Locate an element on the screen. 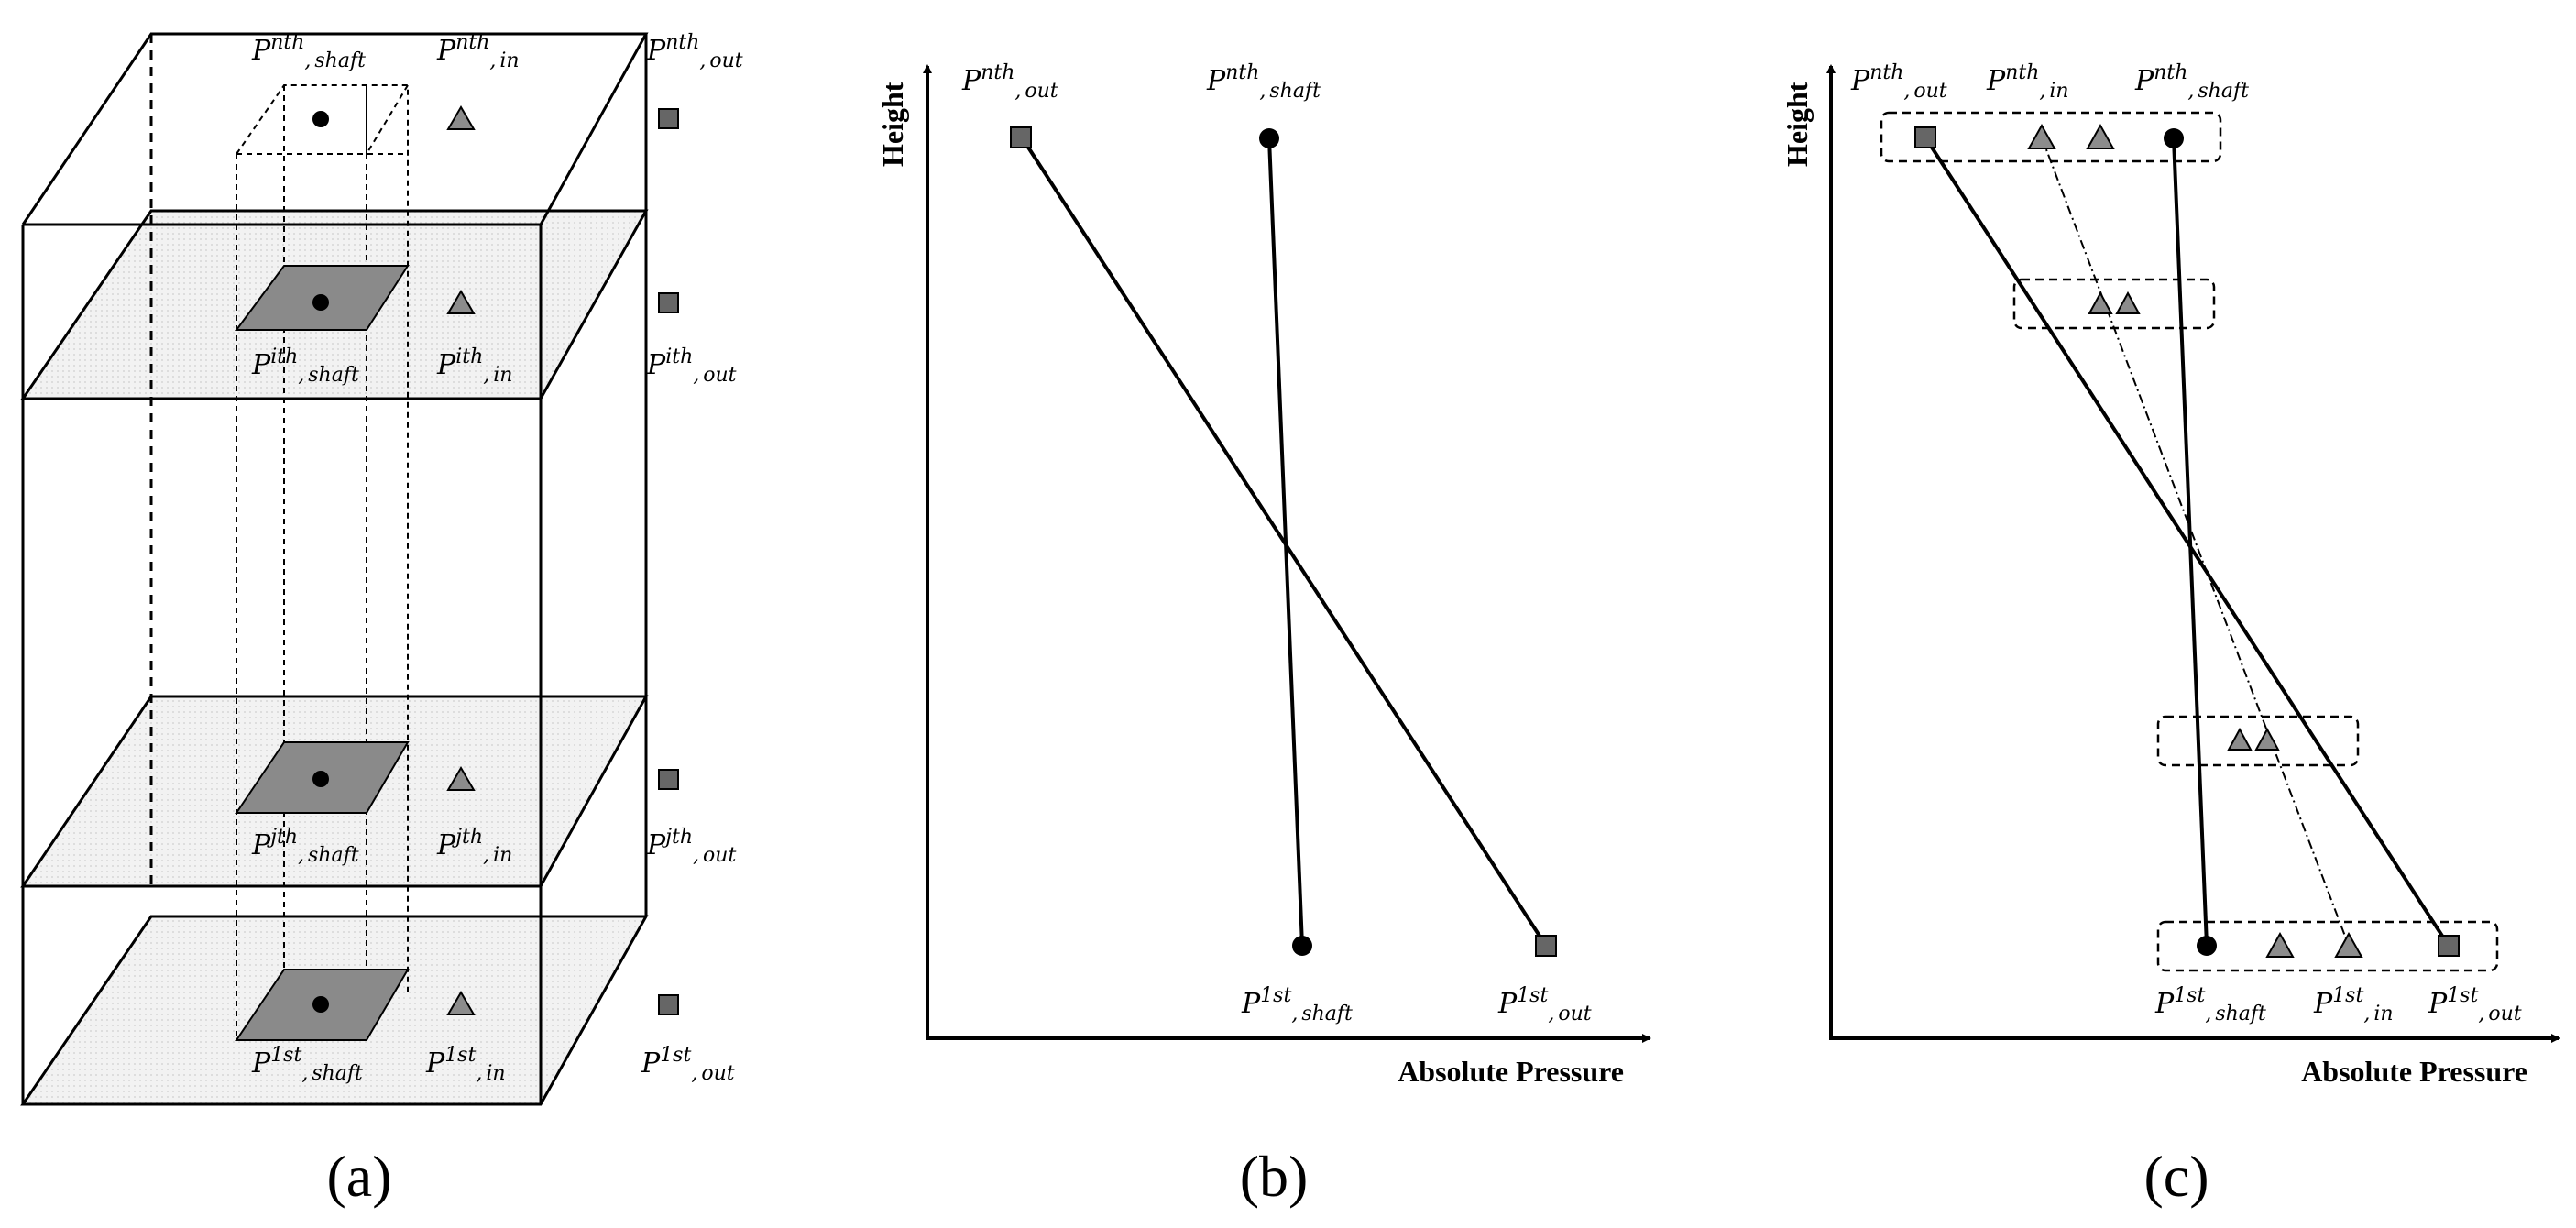 The width and height of the screenshot is (2576, 1228). label-c-1st-in: P1st, in is located at coordinates (2353, 1004).